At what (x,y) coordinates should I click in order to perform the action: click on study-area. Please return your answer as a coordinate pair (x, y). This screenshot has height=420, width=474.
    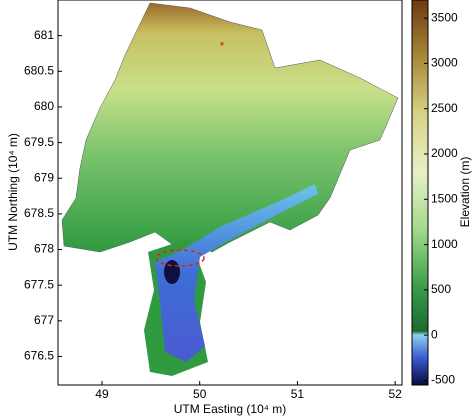
    Looking at the image, I should click on (180, 258).